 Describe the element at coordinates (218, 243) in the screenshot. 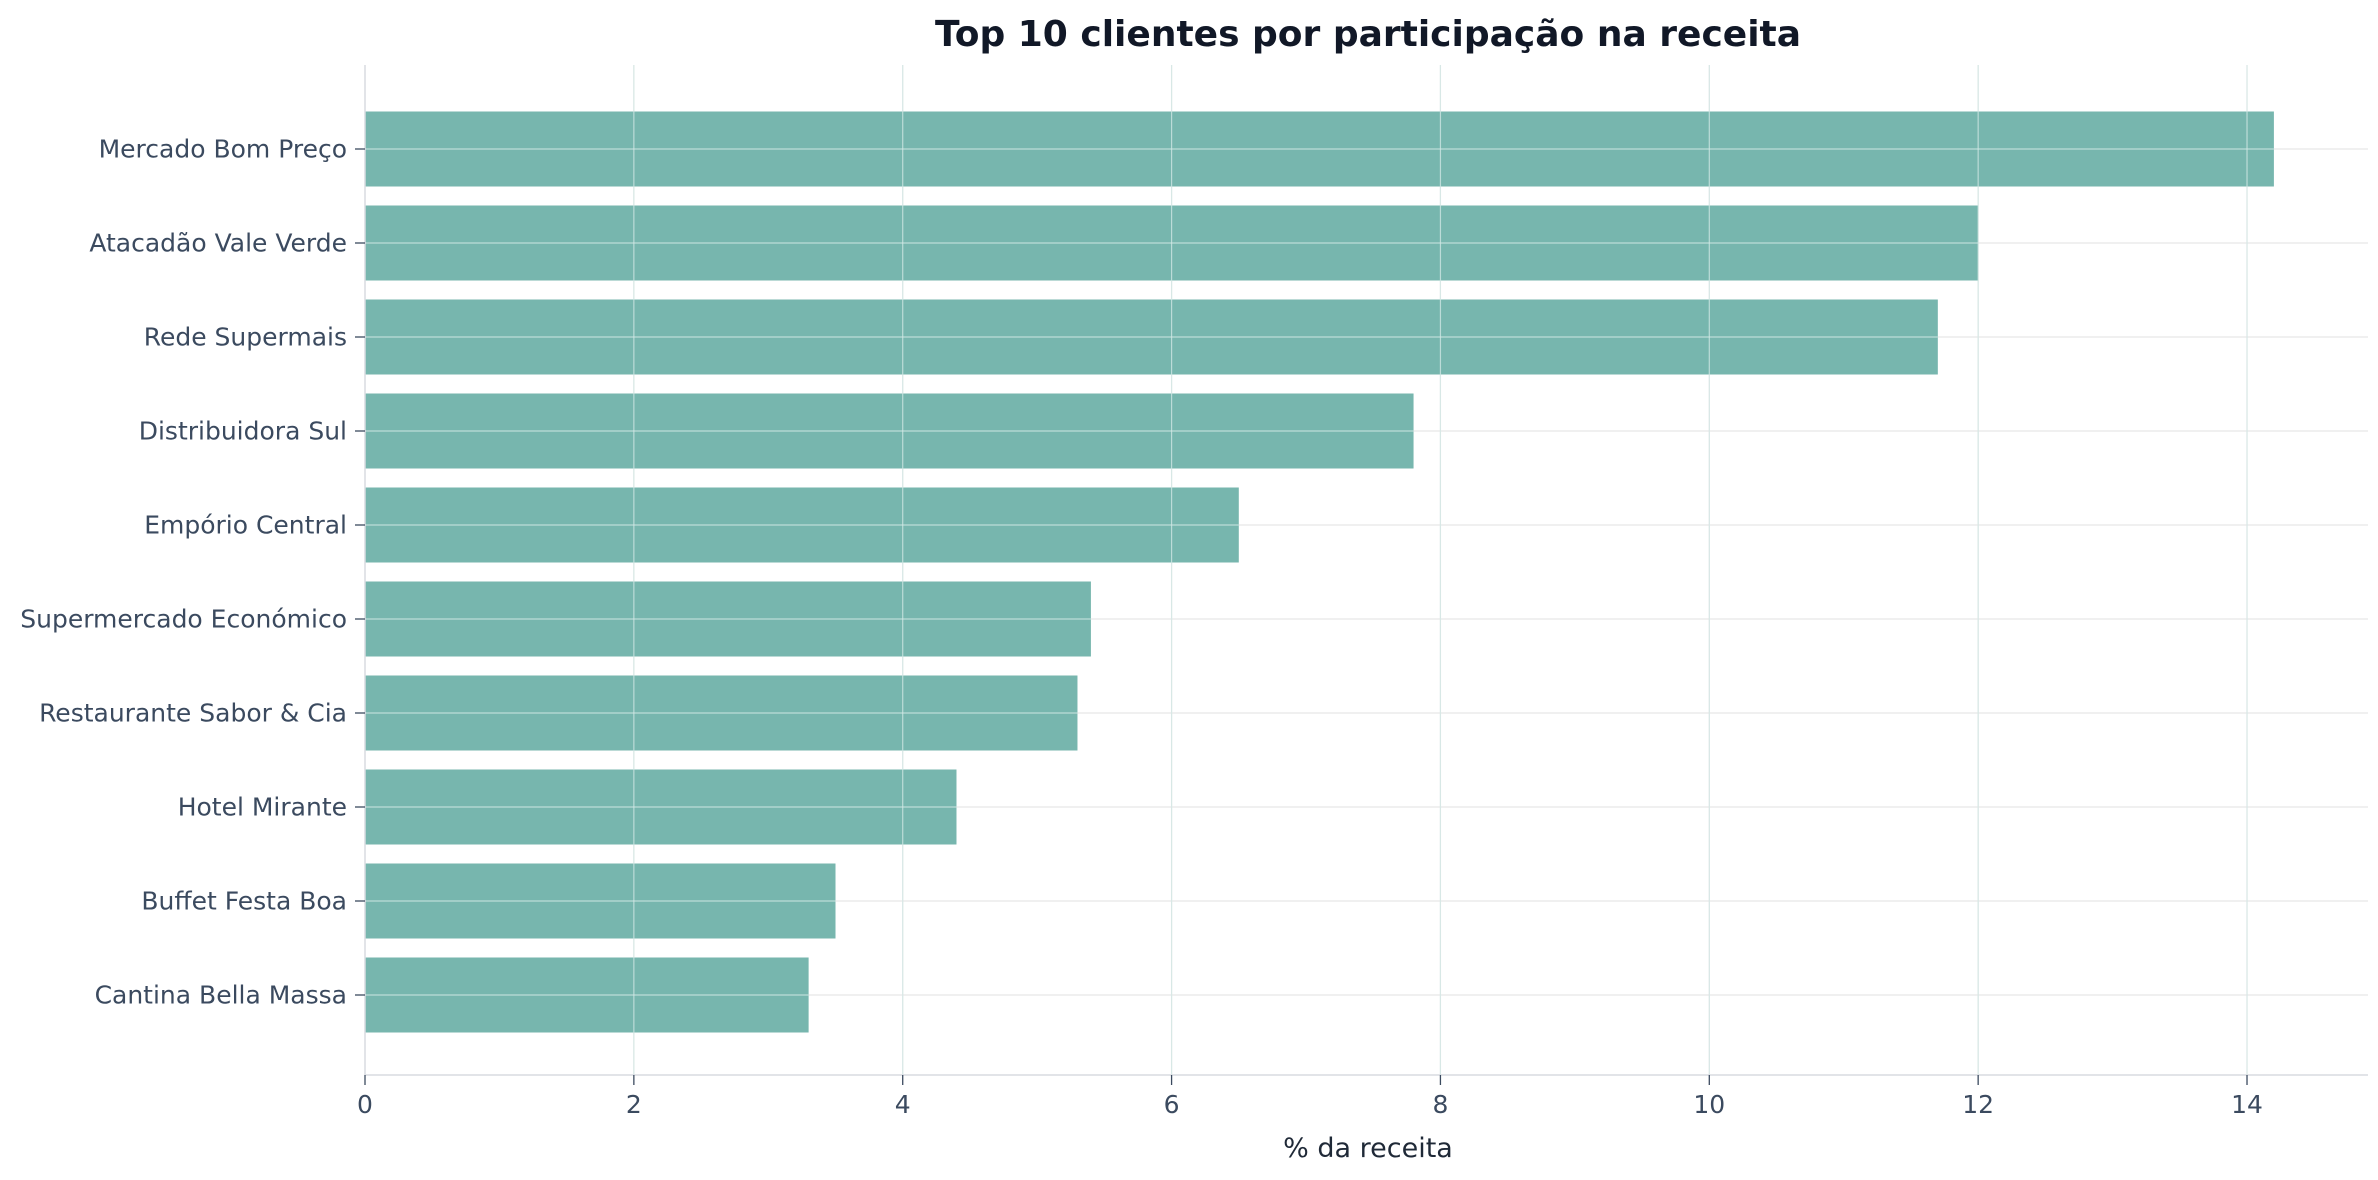

I see `category-label: Atacadão Vale Verde` at that location.